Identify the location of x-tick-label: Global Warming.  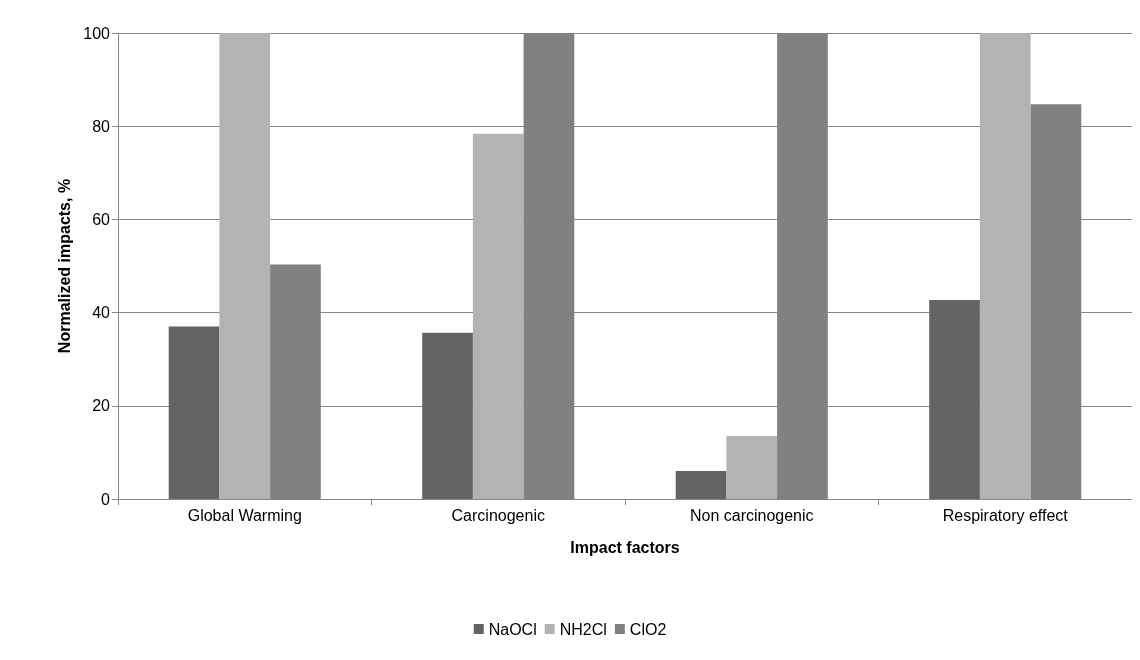
(244, 515).